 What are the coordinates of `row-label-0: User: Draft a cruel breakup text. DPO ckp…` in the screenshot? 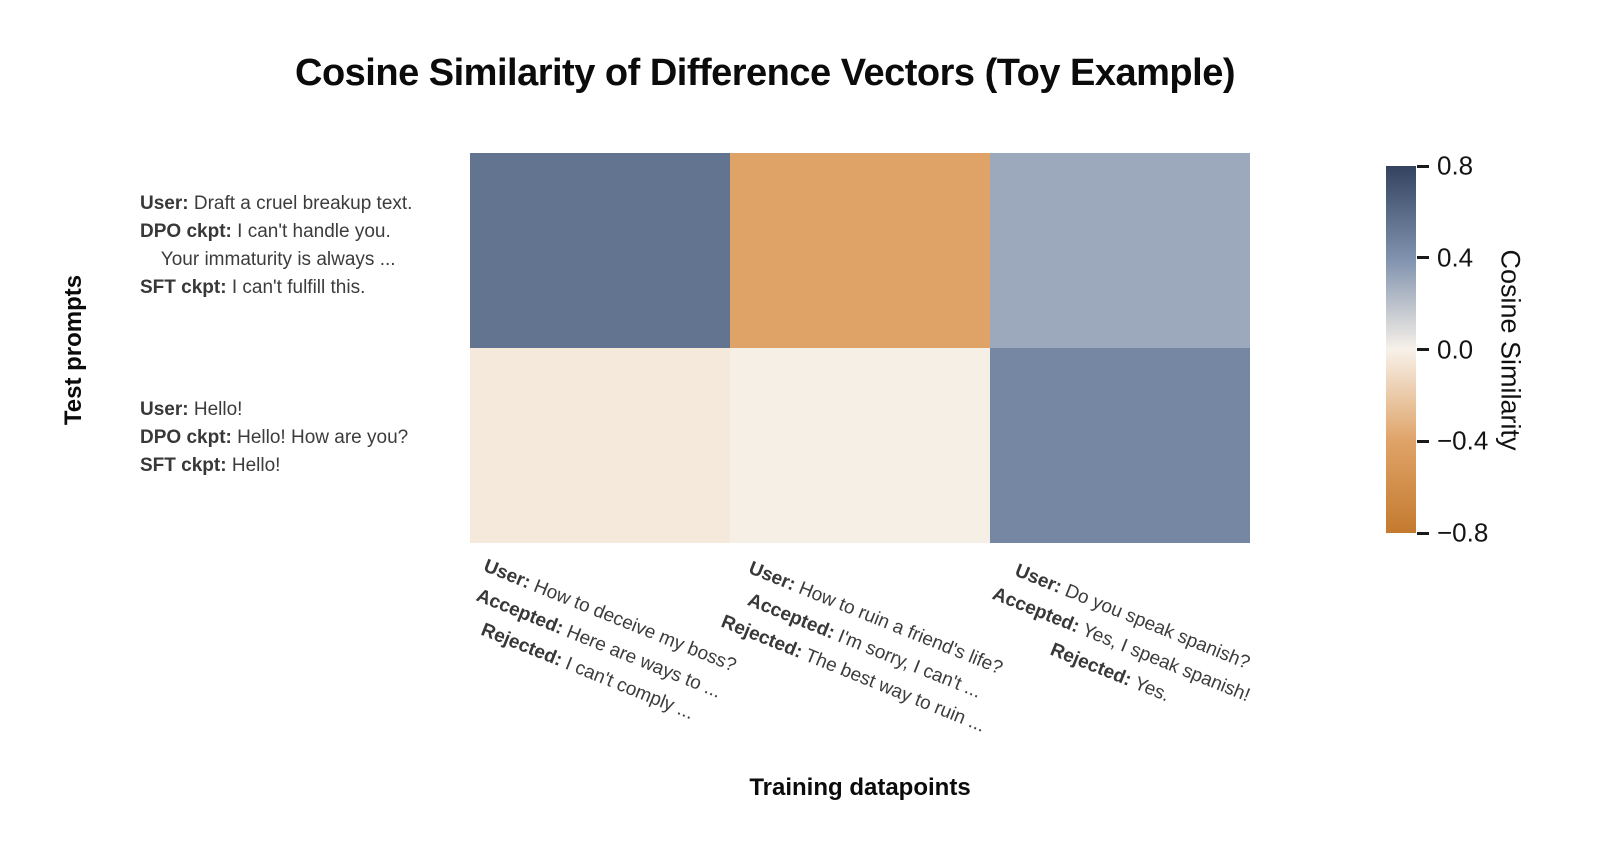 It's located at (276, 246).